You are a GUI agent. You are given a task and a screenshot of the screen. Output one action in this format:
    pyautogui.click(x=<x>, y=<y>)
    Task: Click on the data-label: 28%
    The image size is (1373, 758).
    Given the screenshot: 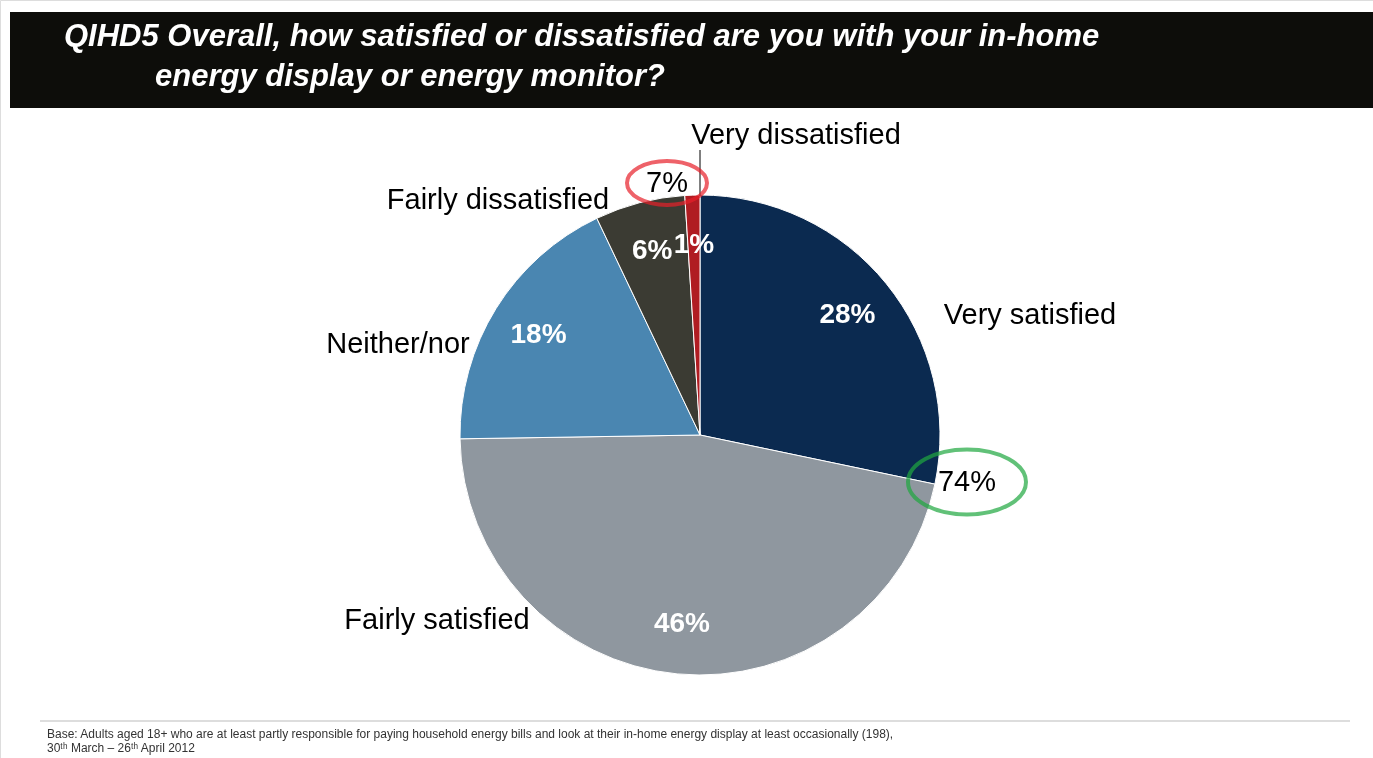 What is the action you would take?
    pyautogui.click(x=847, y=314)
    